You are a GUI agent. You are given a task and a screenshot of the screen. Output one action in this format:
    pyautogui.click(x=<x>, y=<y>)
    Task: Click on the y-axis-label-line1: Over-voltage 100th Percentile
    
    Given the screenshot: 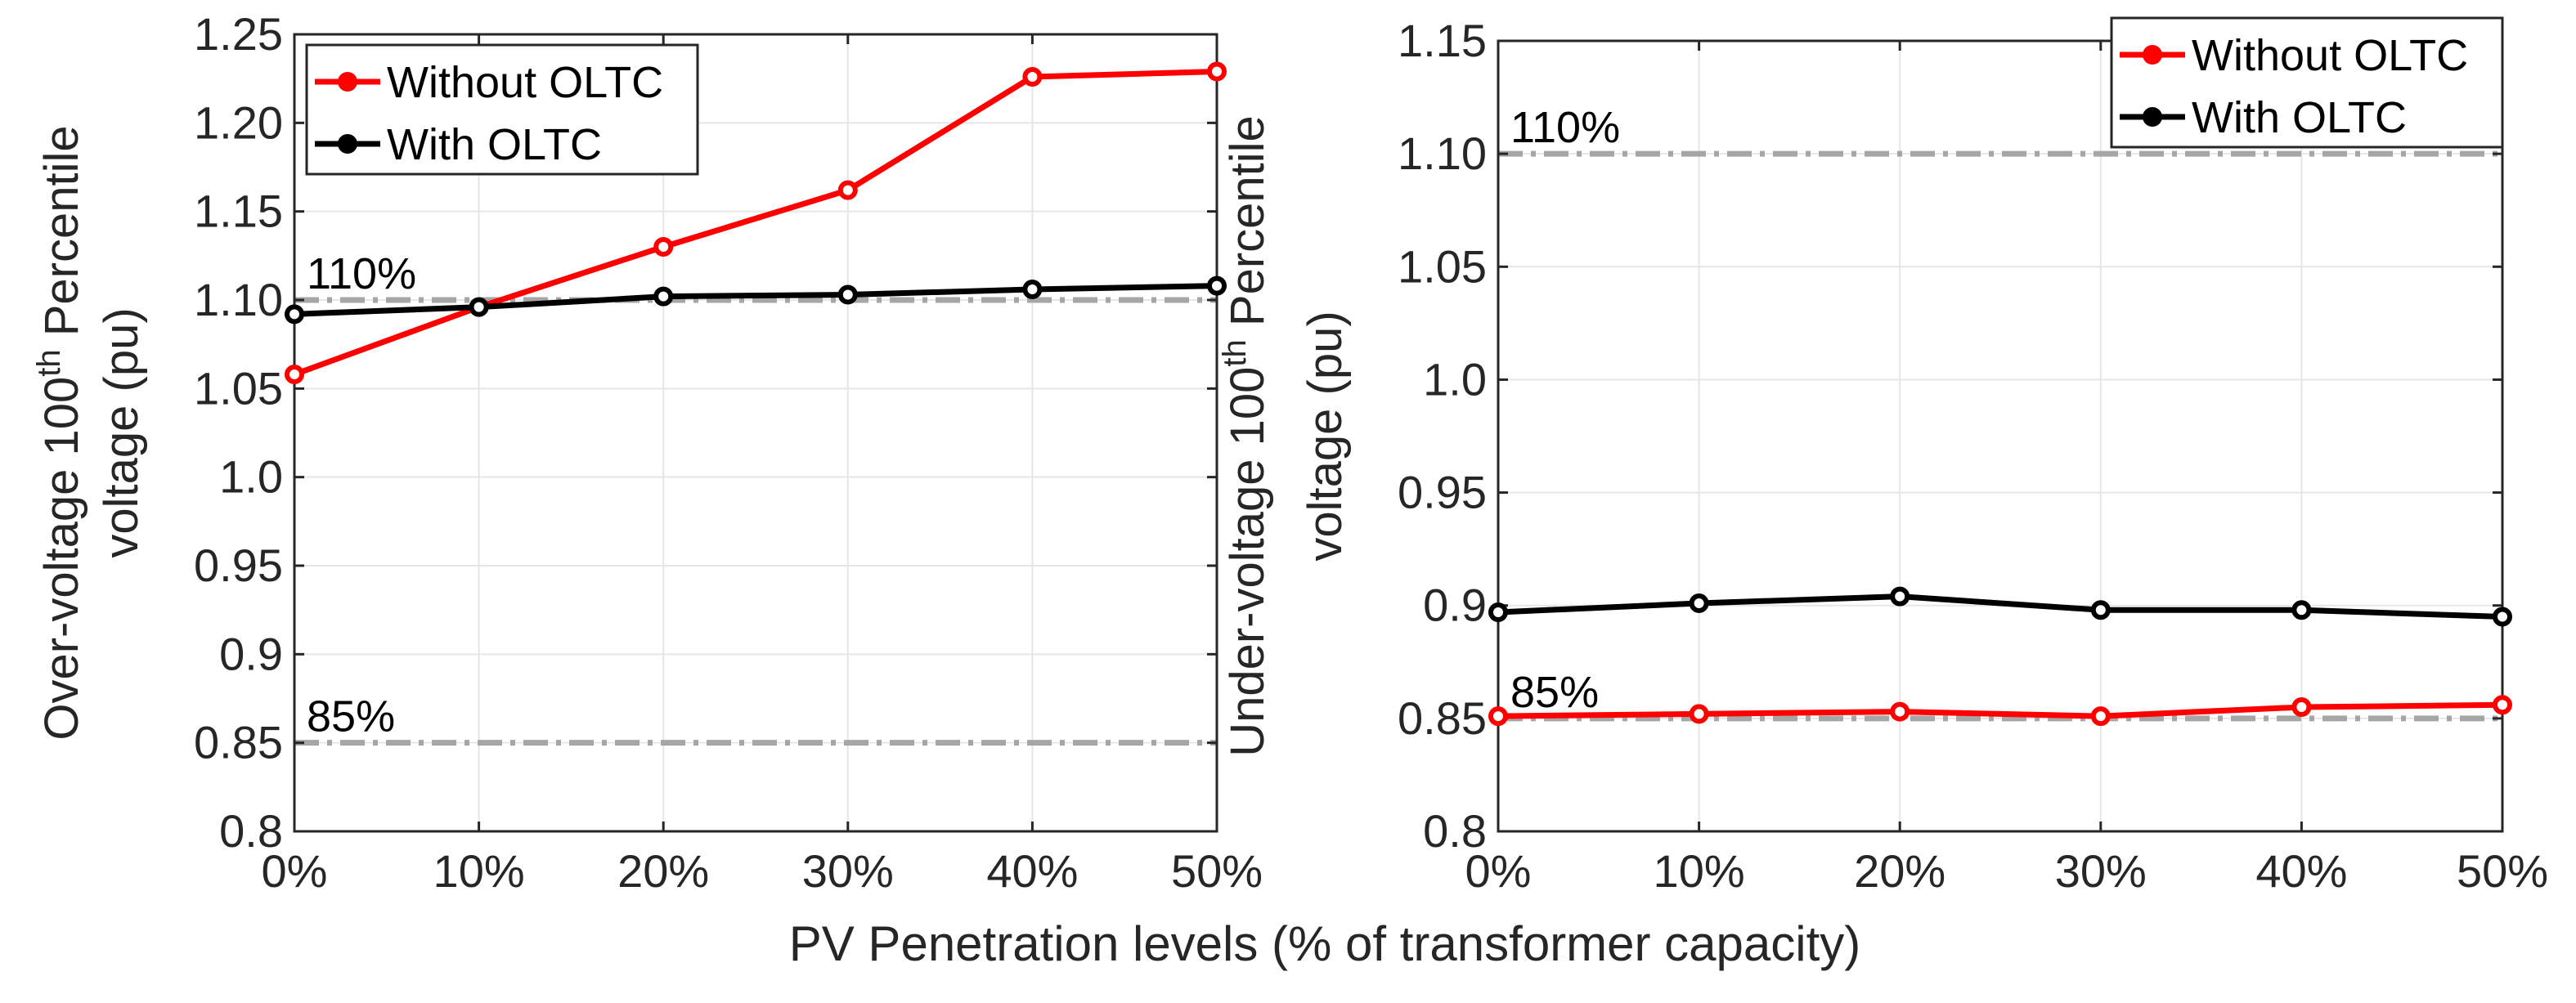 What is the action you would take?
    pyautogui.click(x=60, y=432)
    